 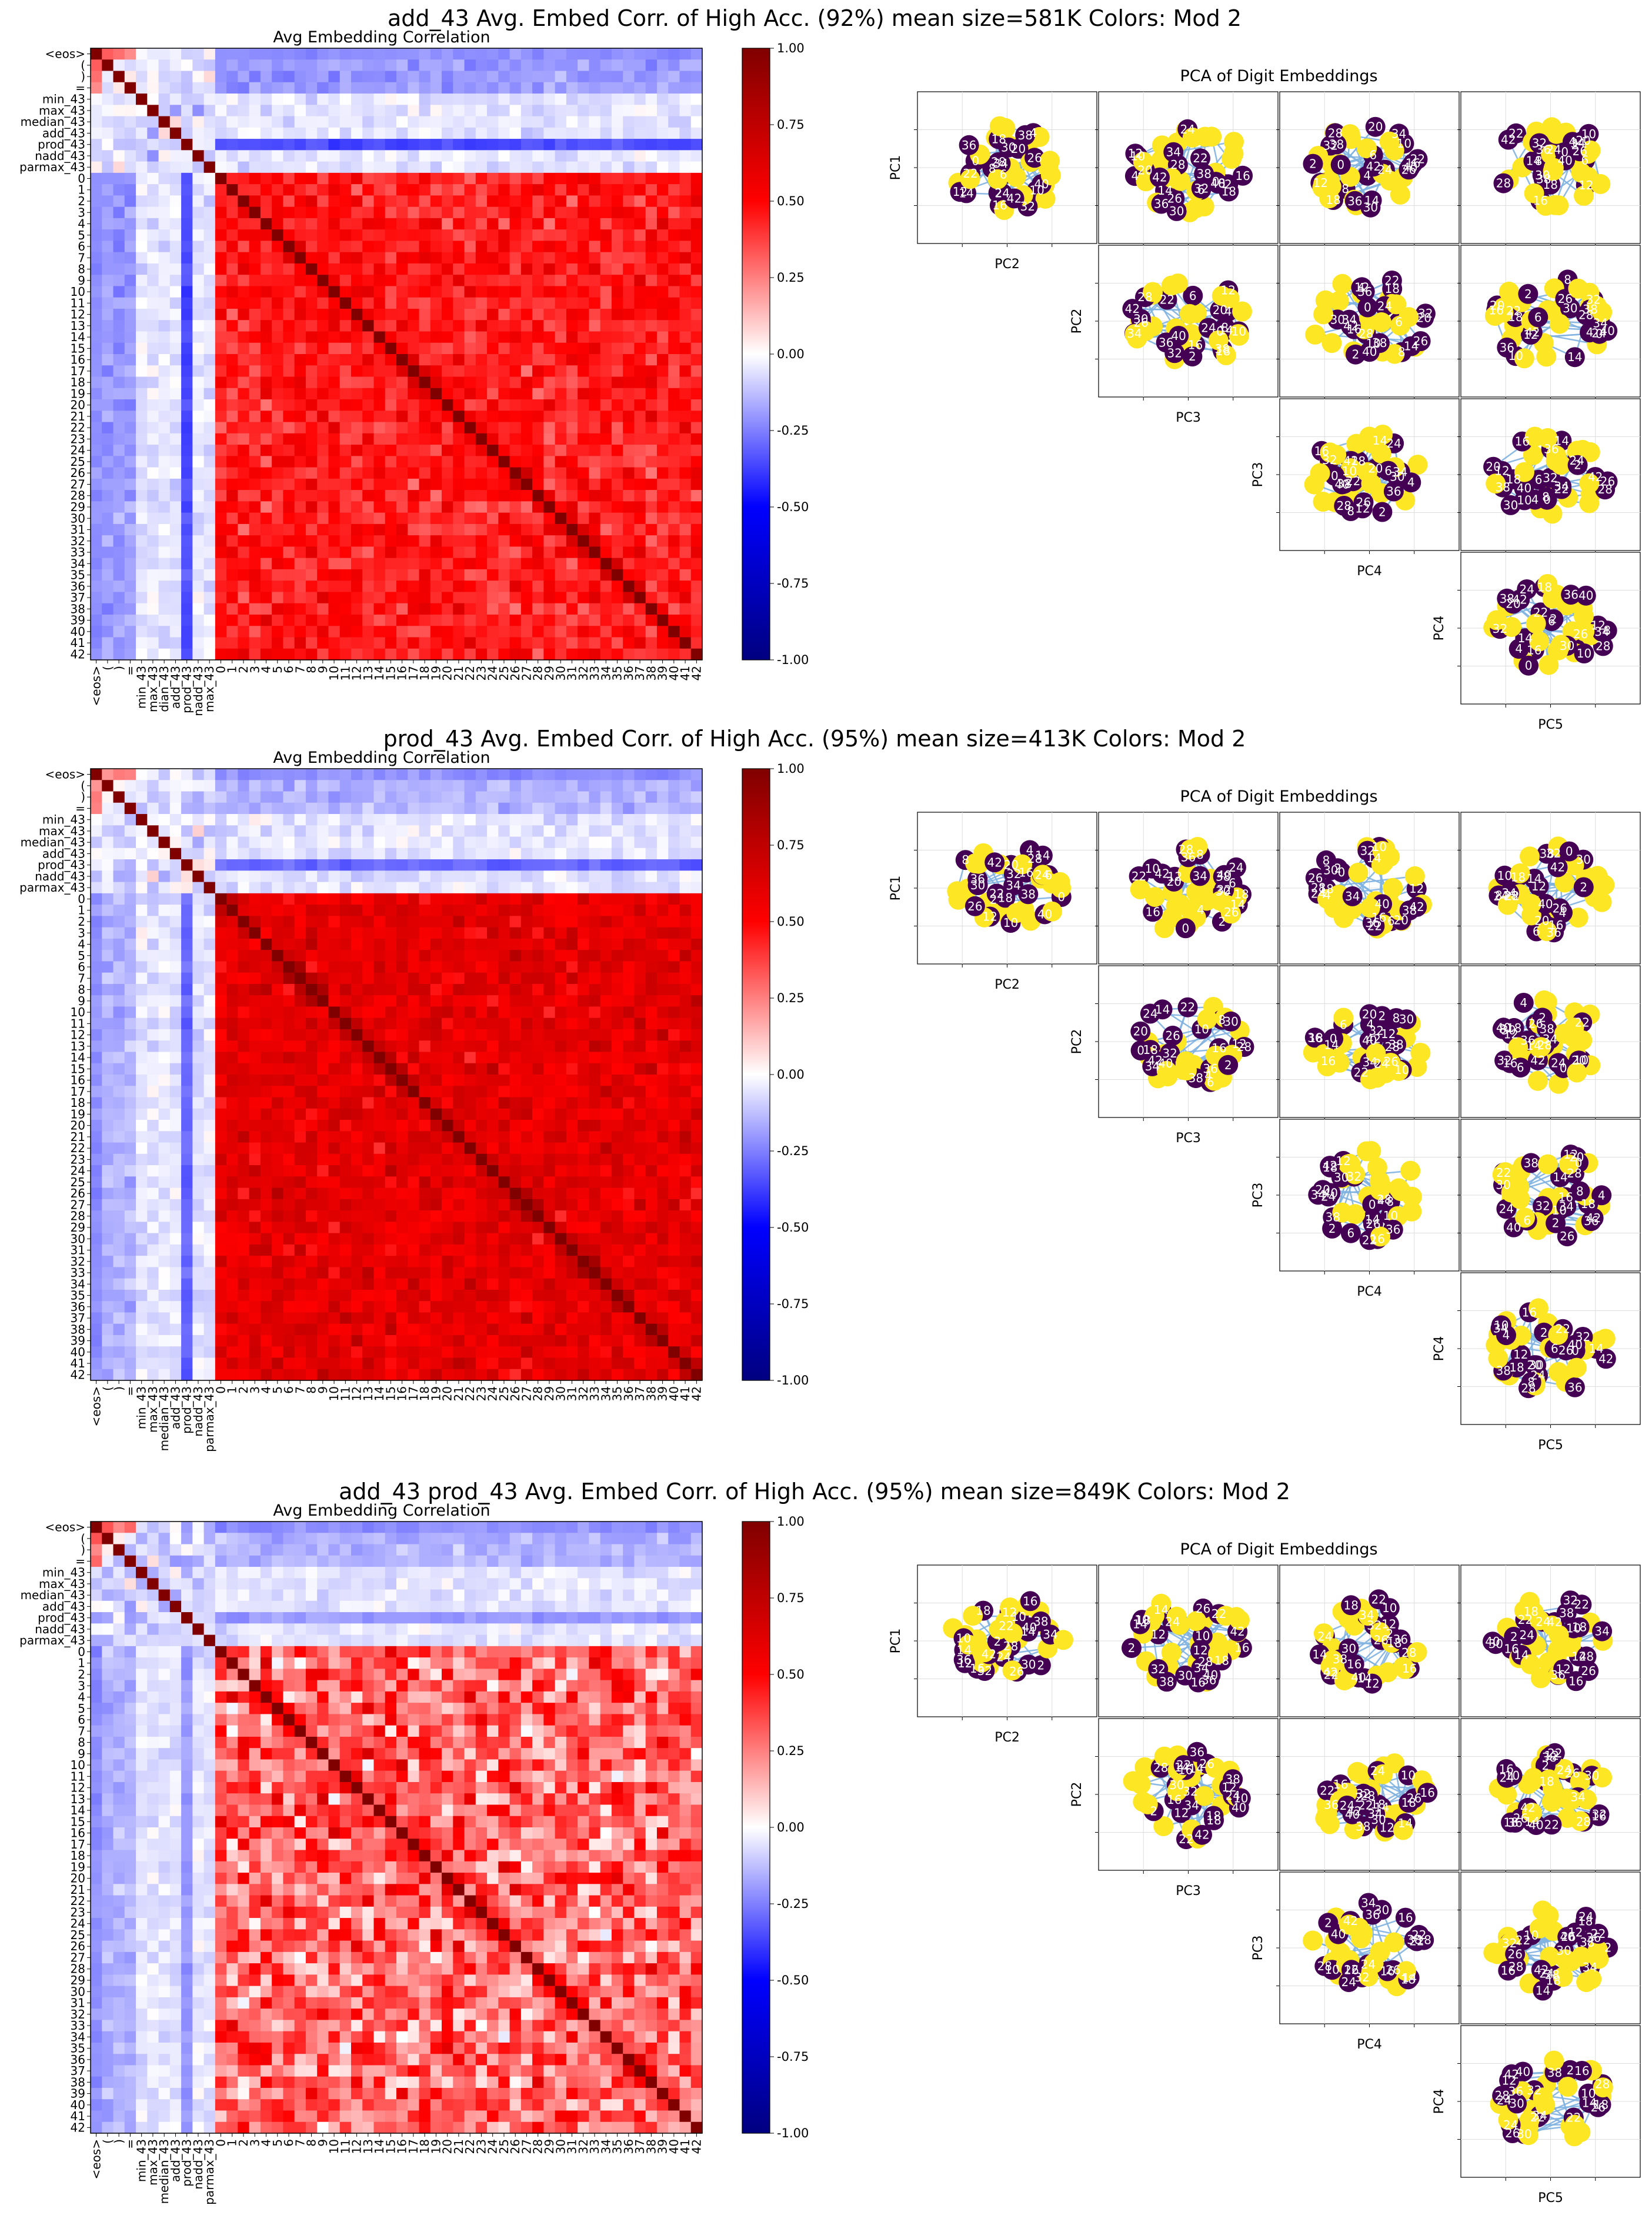 I want to click on colorbar-tick-label: -0.25, so click(x=793, y=430).